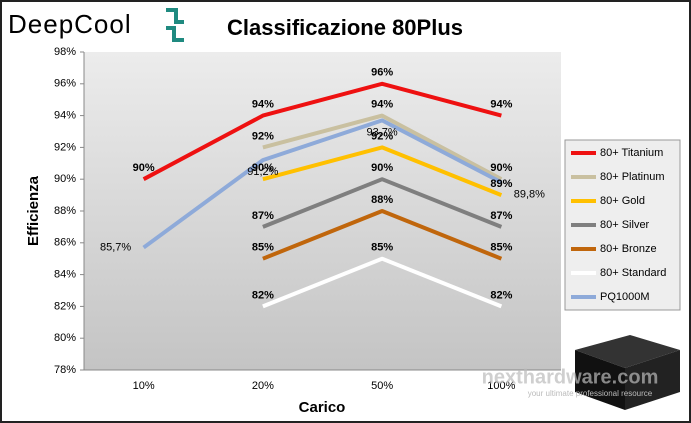 Image resolution: width=691 pixels, height=423 pixels. Describe the element at coordinates (382, 386) in the screenshot. I see `x-tick-label: 50%` at that location.